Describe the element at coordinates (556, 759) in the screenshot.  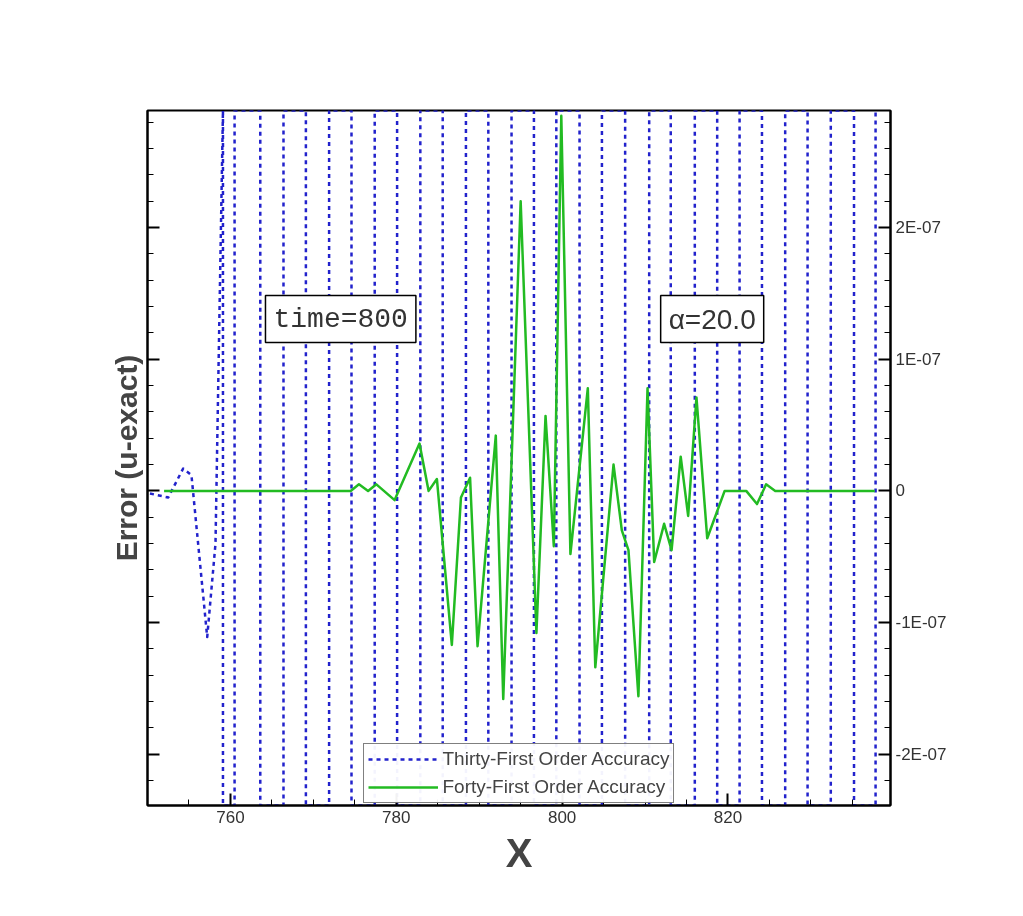
I see `legend-label: Thirty-First Order Accuracy` at that location.